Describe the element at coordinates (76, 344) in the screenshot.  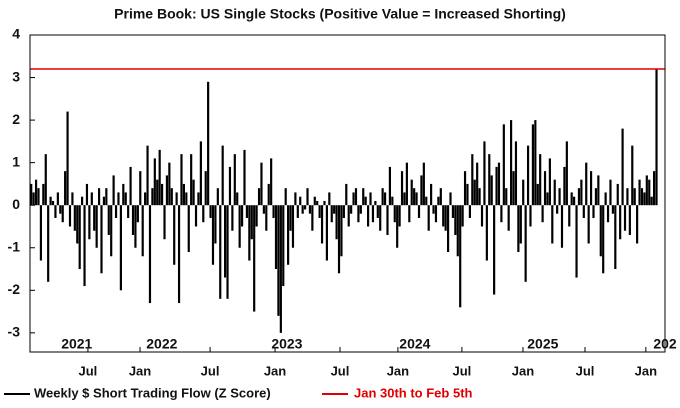
I see `year-label: 2021` at that location.